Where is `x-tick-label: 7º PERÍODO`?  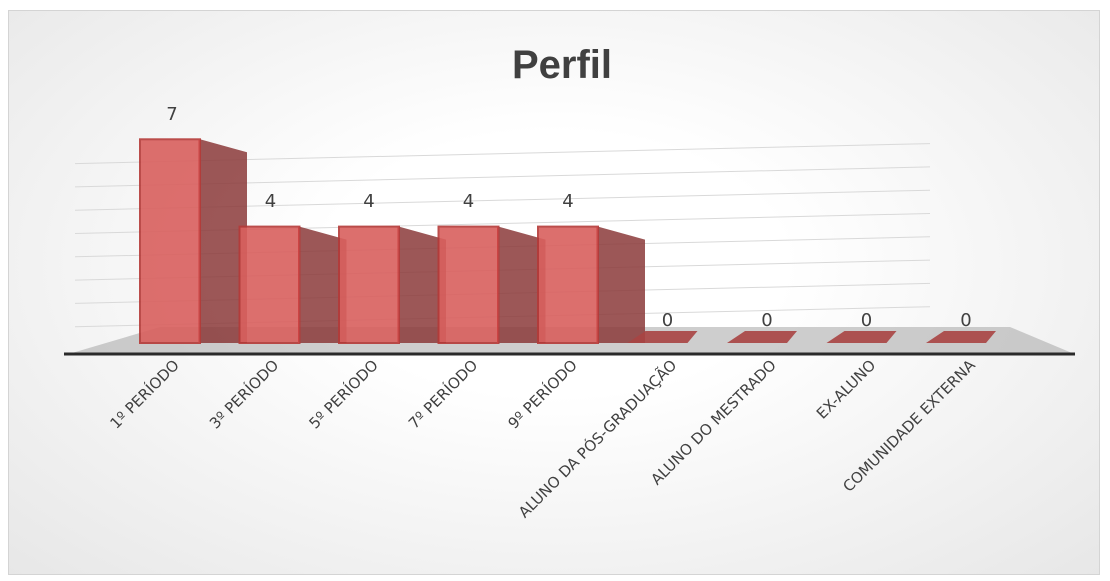 x-tick-label: 7º PERÍODO is located at coordinates (442, 393).